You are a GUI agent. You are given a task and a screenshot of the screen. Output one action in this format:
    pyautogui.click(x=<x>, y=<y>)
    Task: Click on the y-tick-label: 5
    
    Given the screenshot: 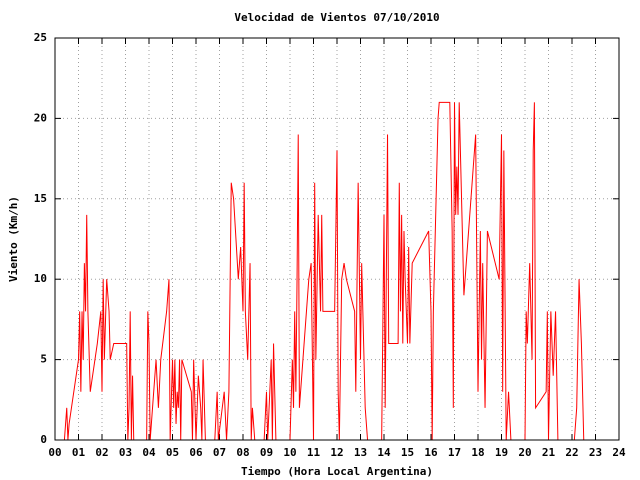 What is the action you would take?
    pyautogui.click(x=43, y=359)
    